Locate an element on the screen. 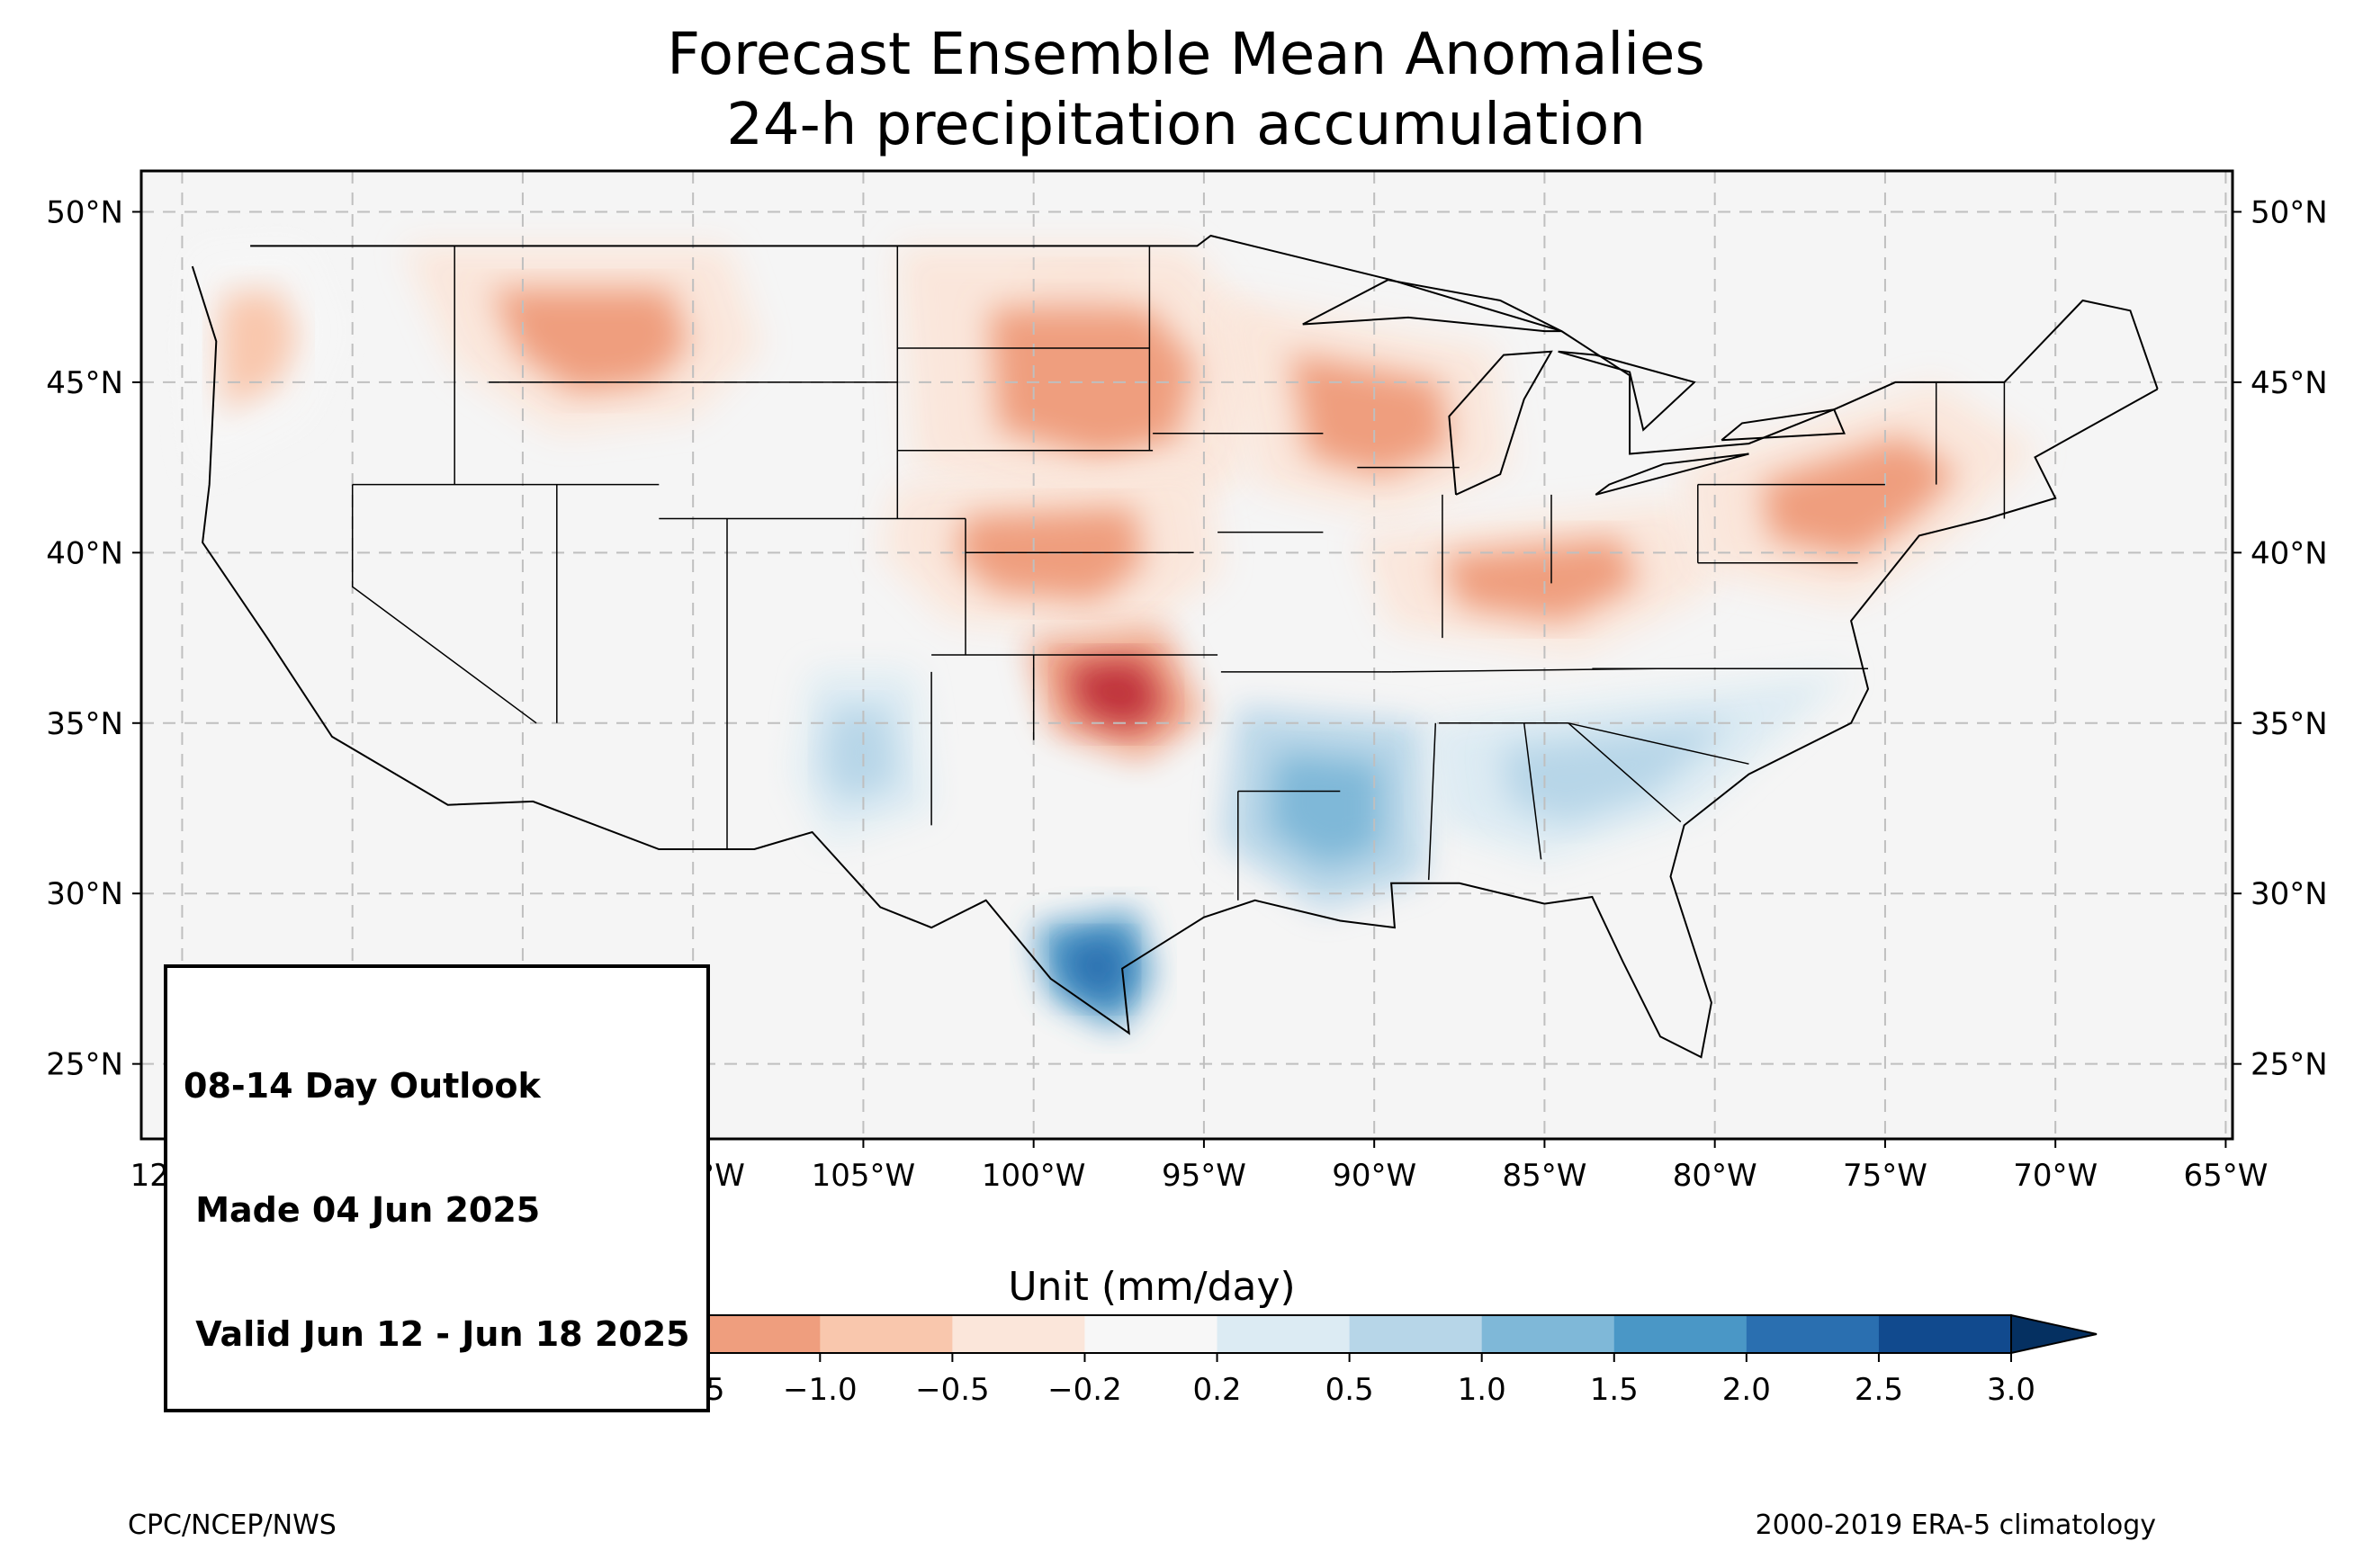 The image size is (2372, 1568). colorbar-tick-label: −0.2 is located at coordinates (1085, 1390).